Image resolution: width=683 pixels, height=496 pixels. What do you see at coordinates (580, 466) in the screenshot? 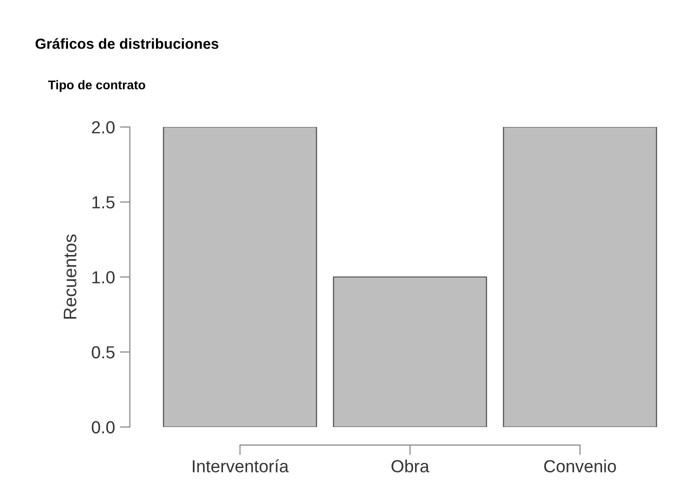
I see `x-tick-label: Convenio` at bounding box center [580, 466].